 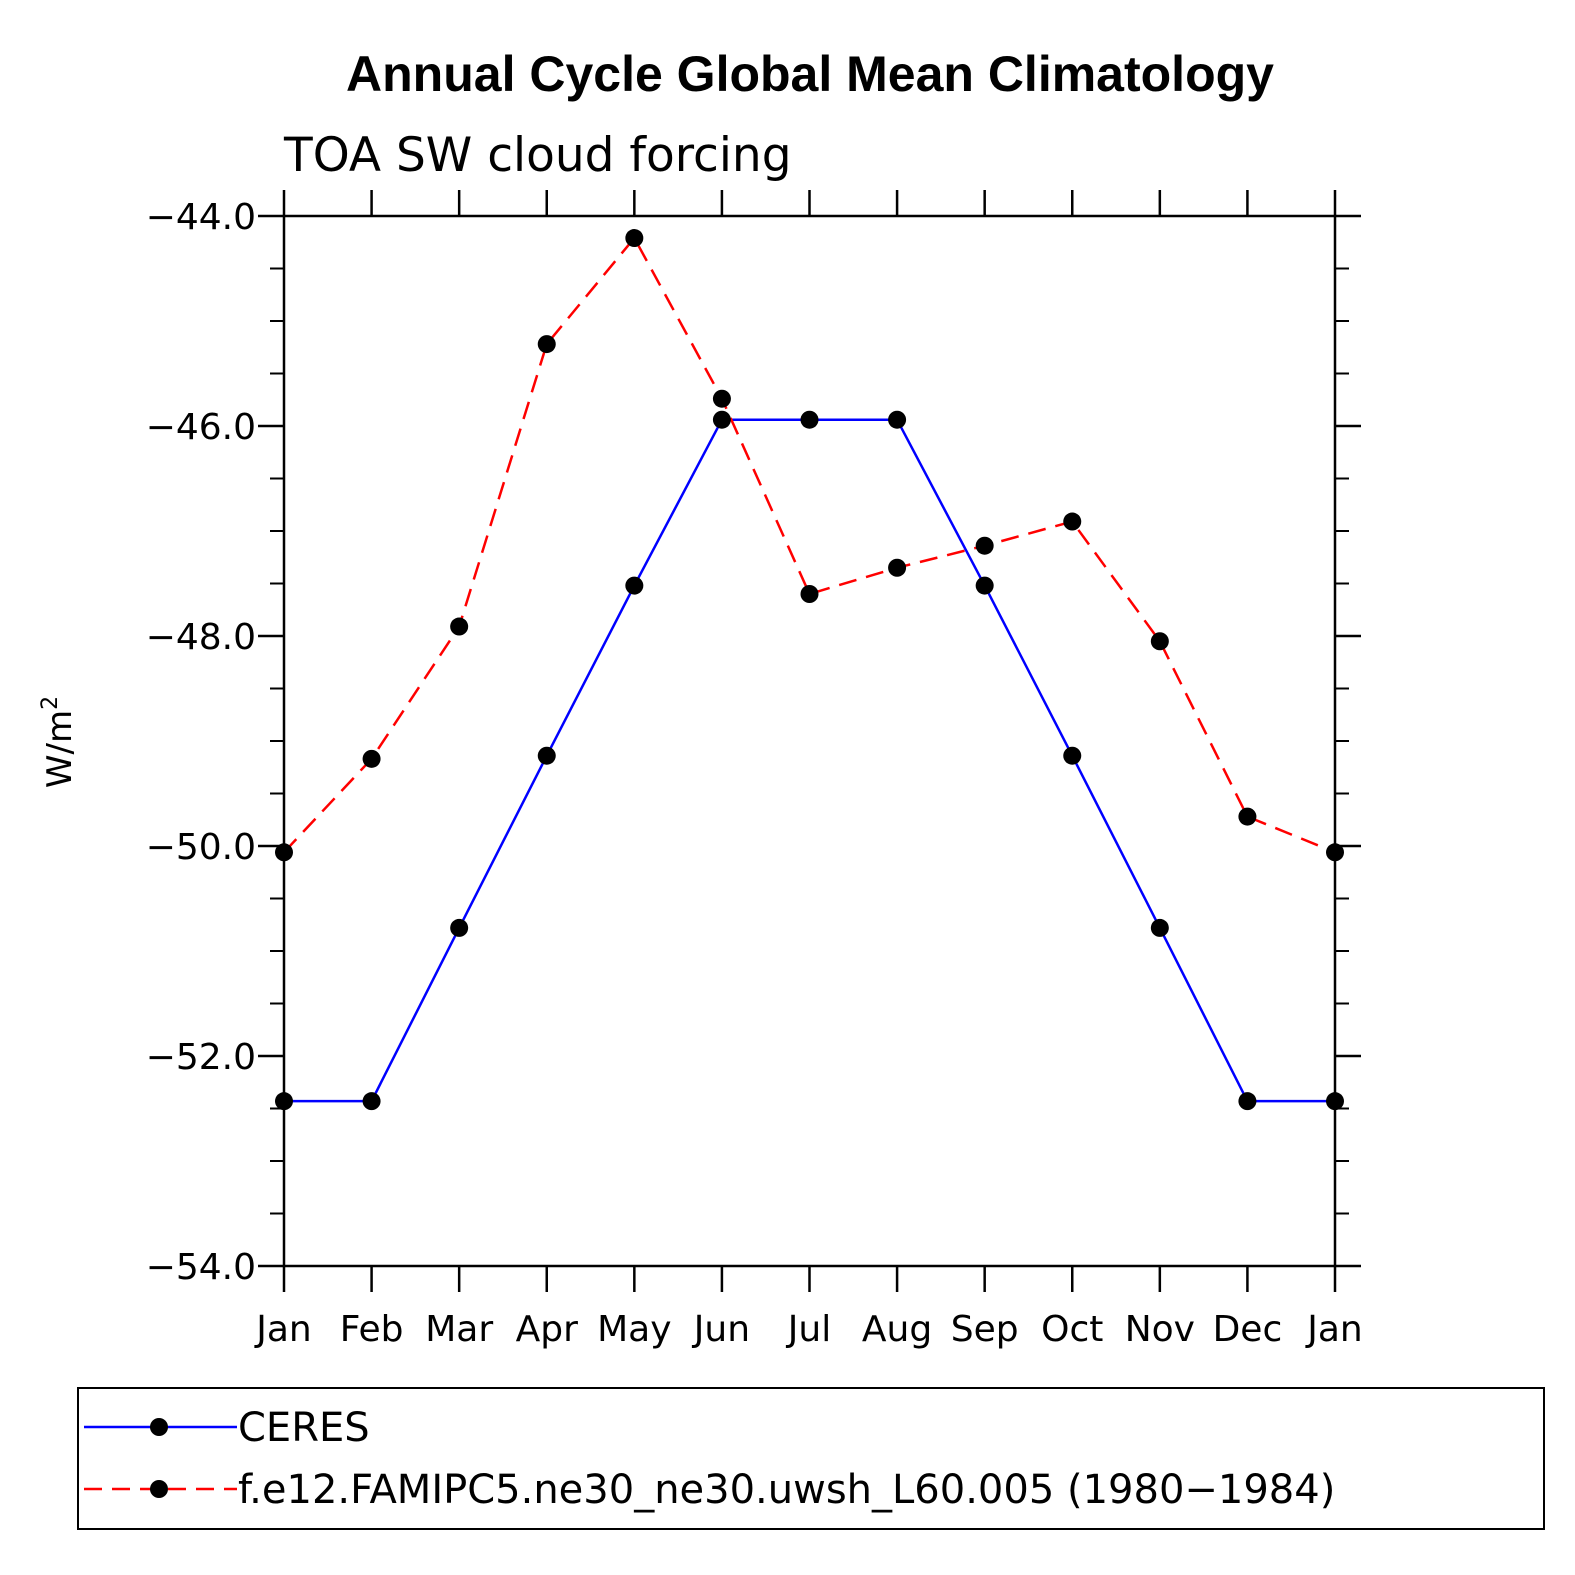 I want to click on y-tick-label: −48.0, so click(x=201, y=637).